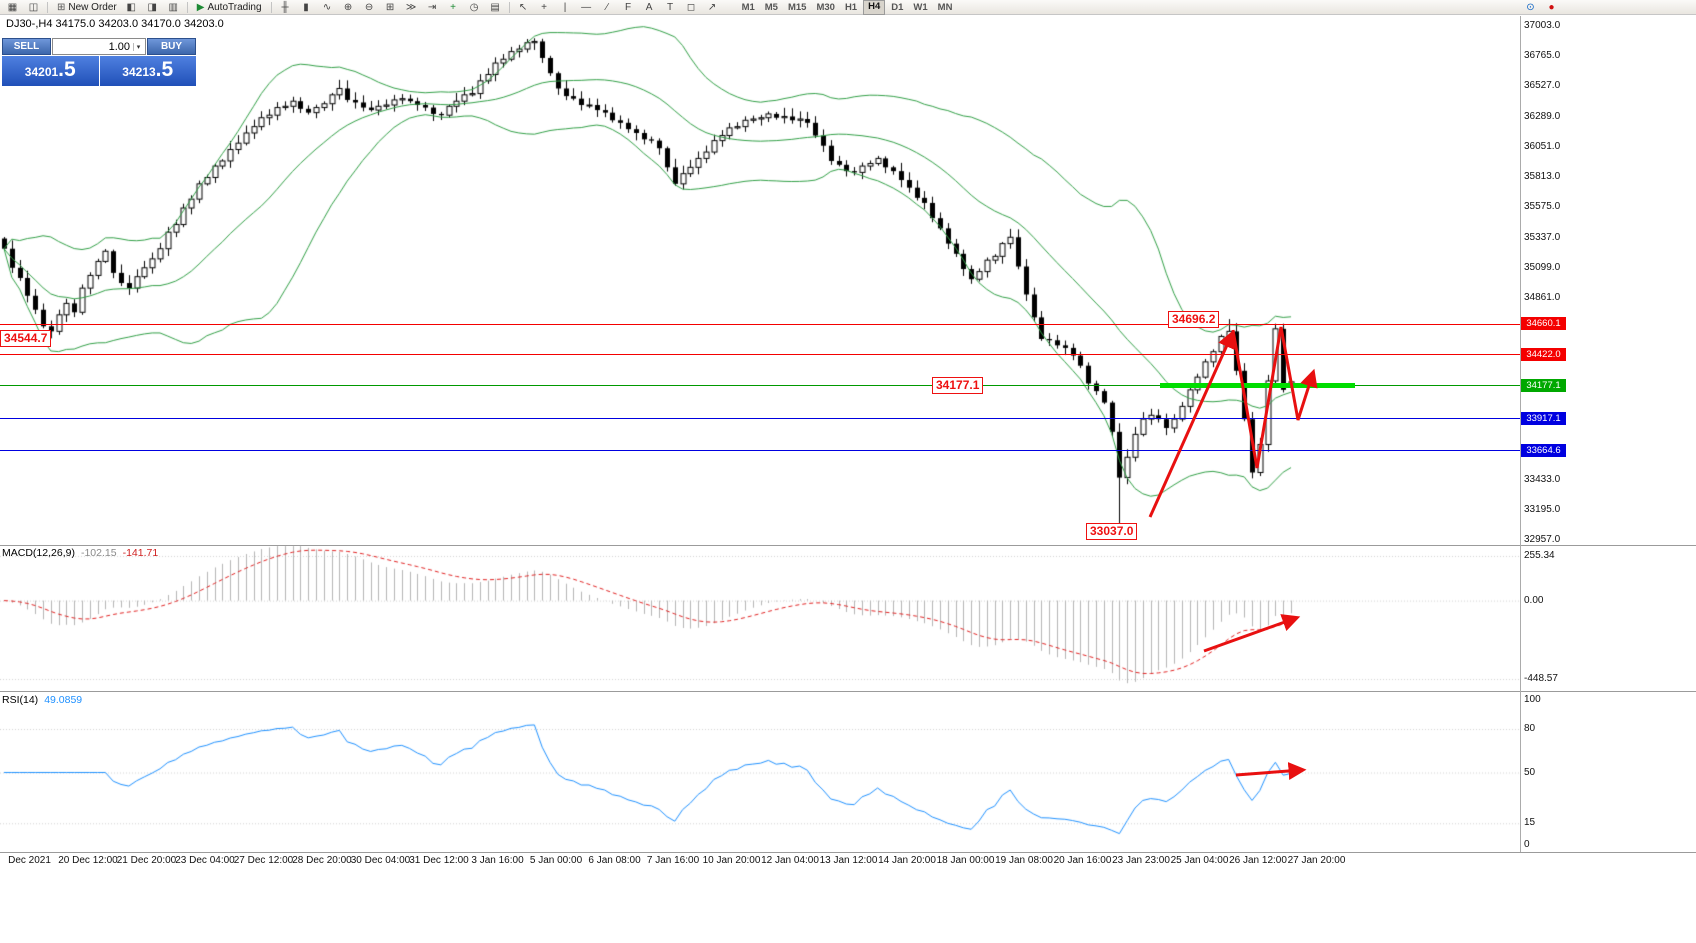 This screenshot has width=1696, height=943. Describe the element at coordinates (348, 7) in the screenshot. I see `zoom-in-icon: ⊕` at that location.